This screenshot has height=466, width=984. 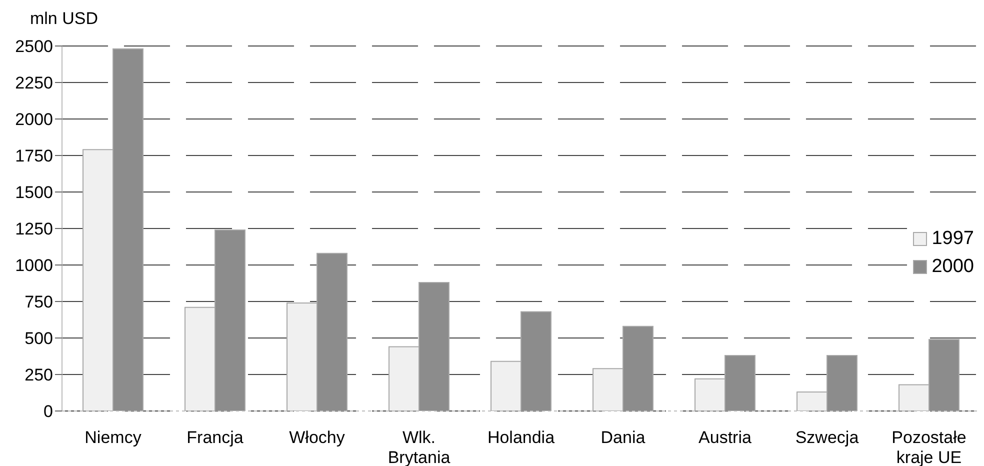 I want to click on legend-label: 2000, so click(x=953, y=267).